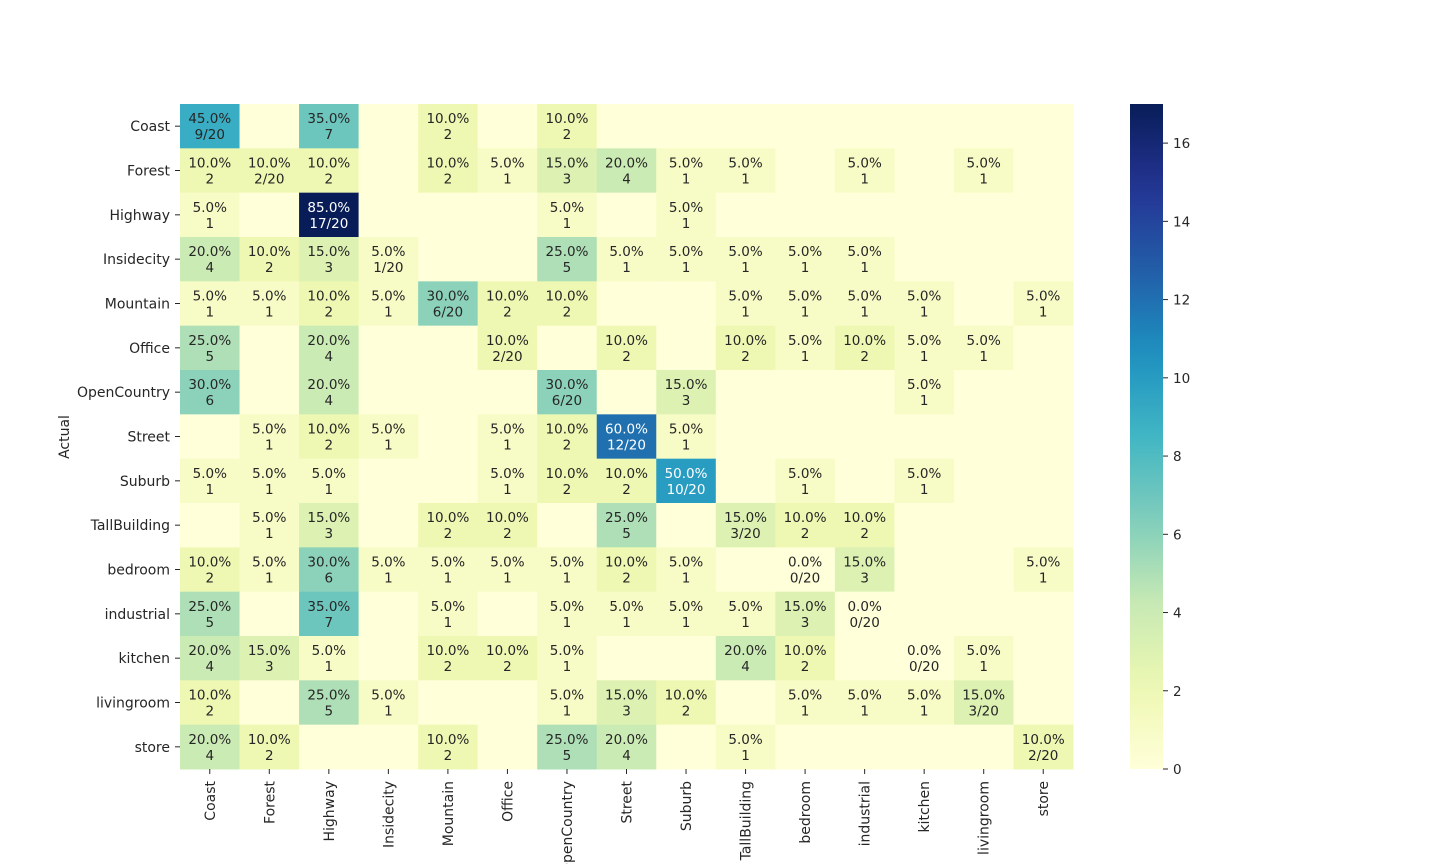  What do you see at coordinates (448, 313) in the screenshot?
I see `cell-count-label: 6/20` at bounding box center [448, 313].